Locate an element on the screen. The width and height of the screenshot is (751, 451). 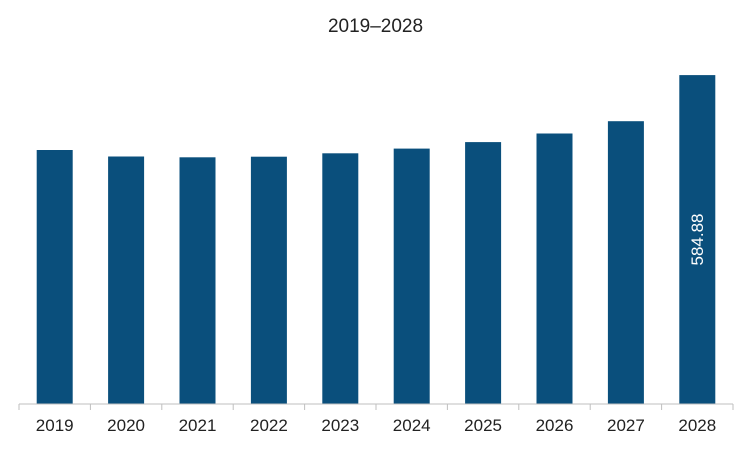
bar-2026 is located at coordinates (554, 268).